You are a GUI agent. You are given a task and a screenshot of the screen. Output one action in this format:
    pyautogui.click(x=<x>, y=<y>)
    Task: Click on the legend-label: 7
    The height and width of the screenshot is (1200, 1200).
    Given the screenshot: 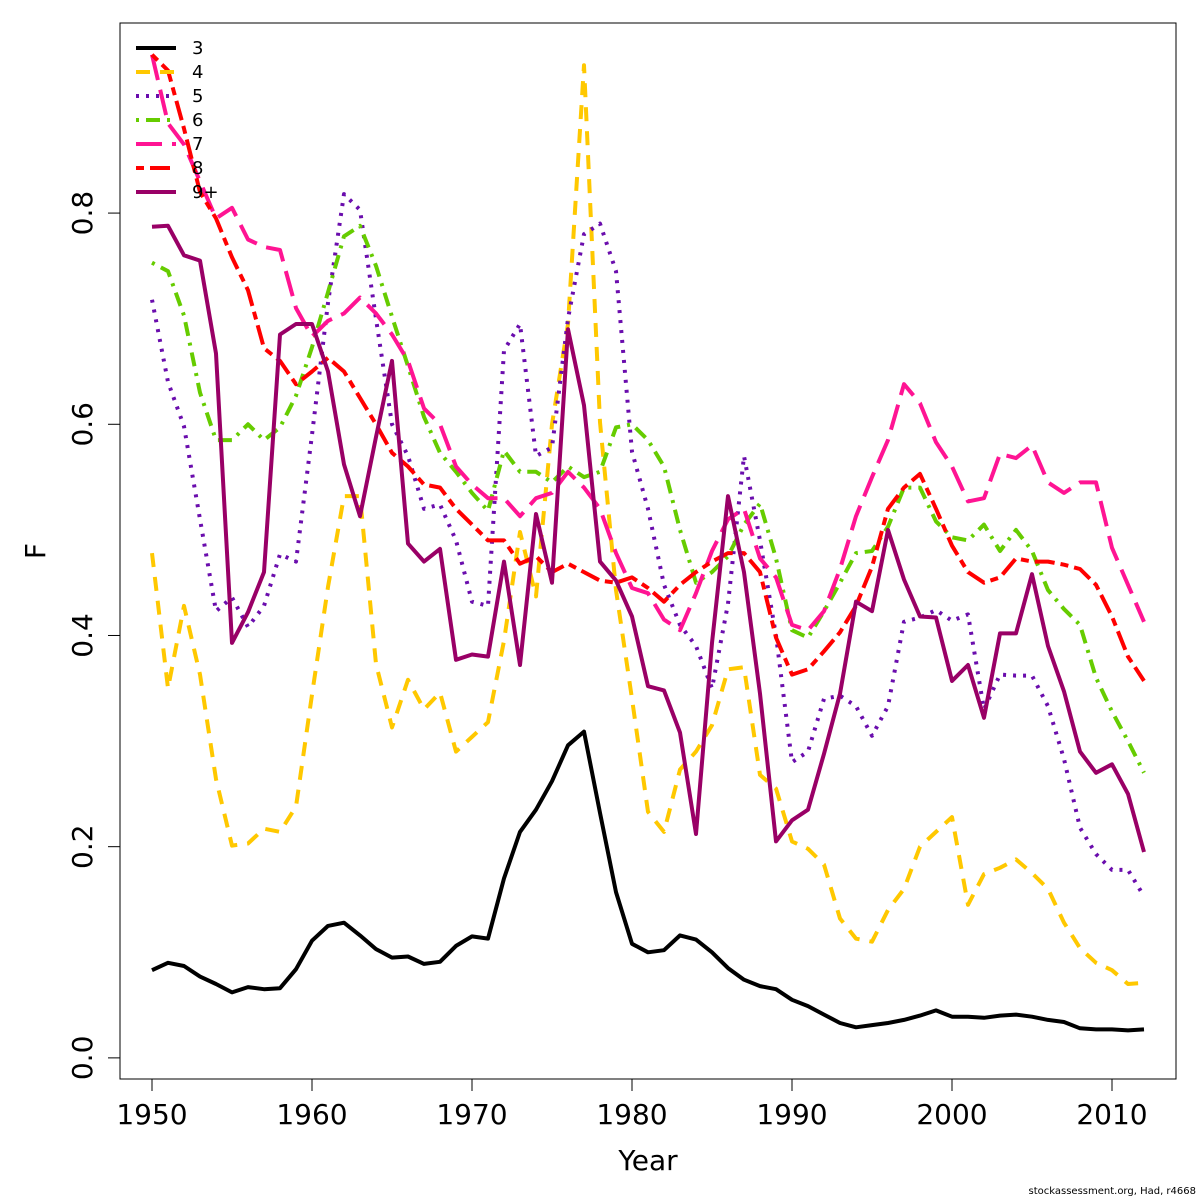 What is the action you would take?
    pyautogui.click(x=197, y=144)
    